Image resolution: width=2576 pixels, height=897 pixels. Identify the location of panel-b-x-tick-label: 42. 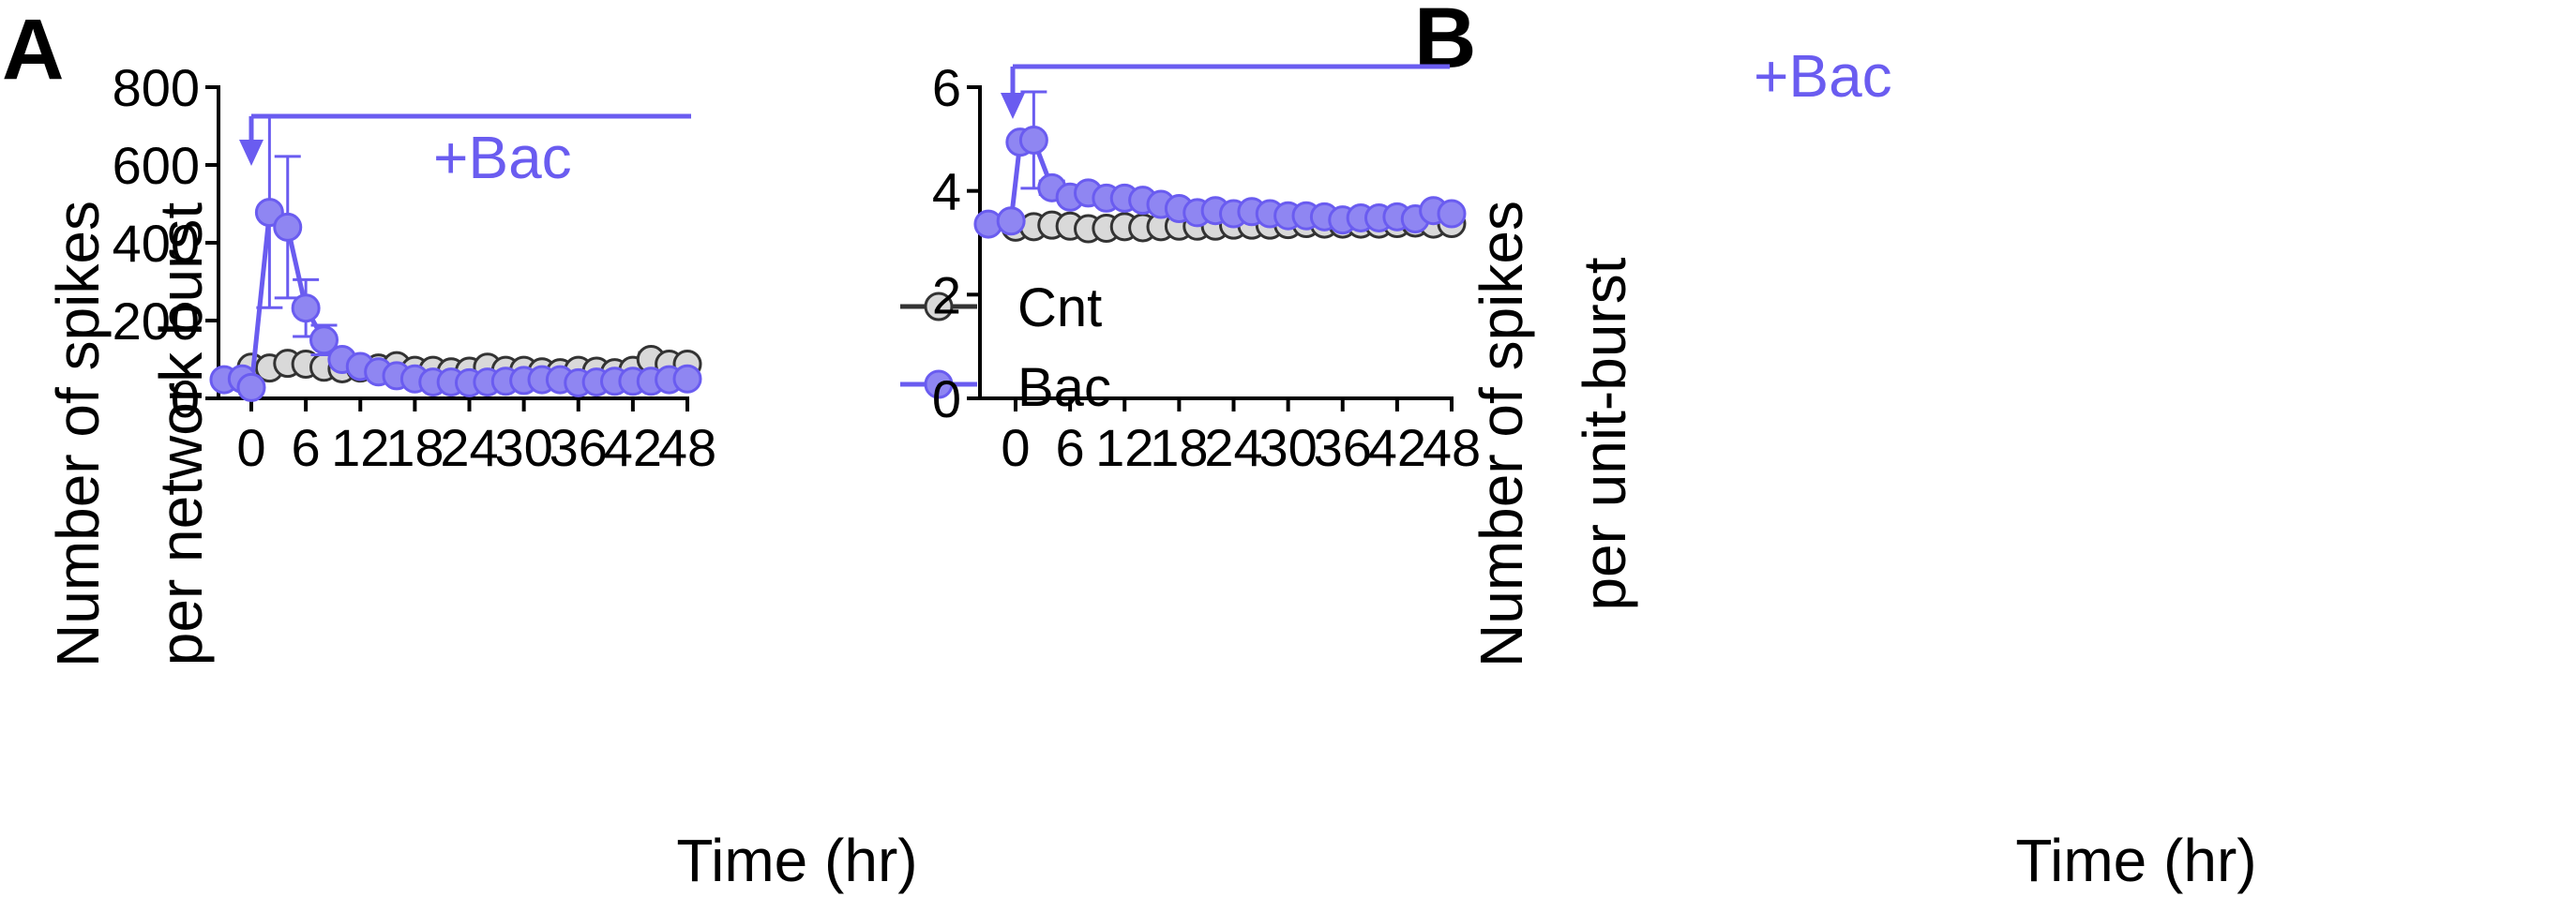
(1397, 447).